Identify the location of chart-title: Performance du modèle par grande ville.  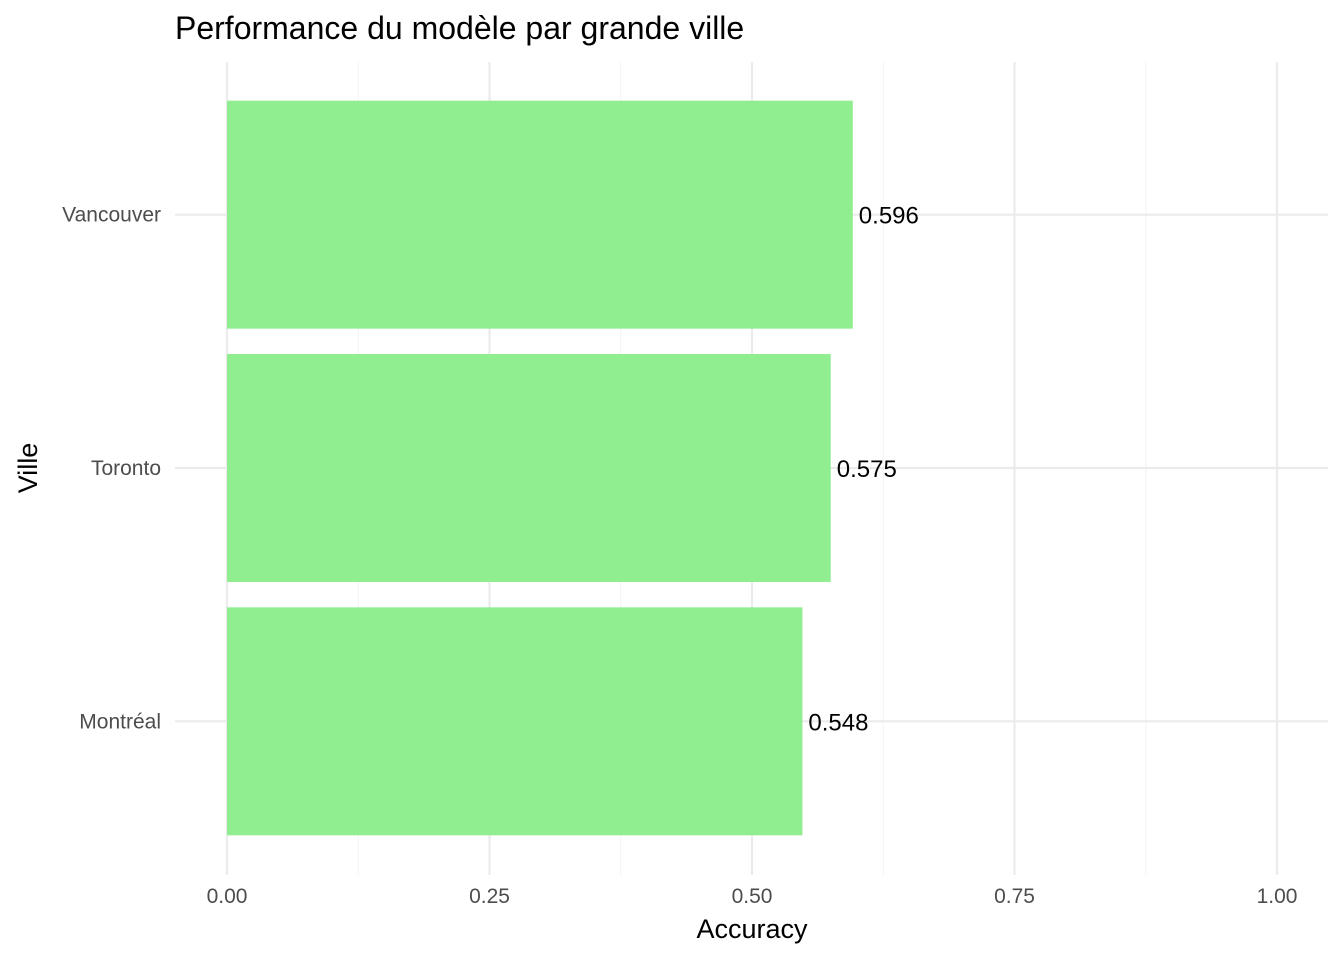
(460, 28).